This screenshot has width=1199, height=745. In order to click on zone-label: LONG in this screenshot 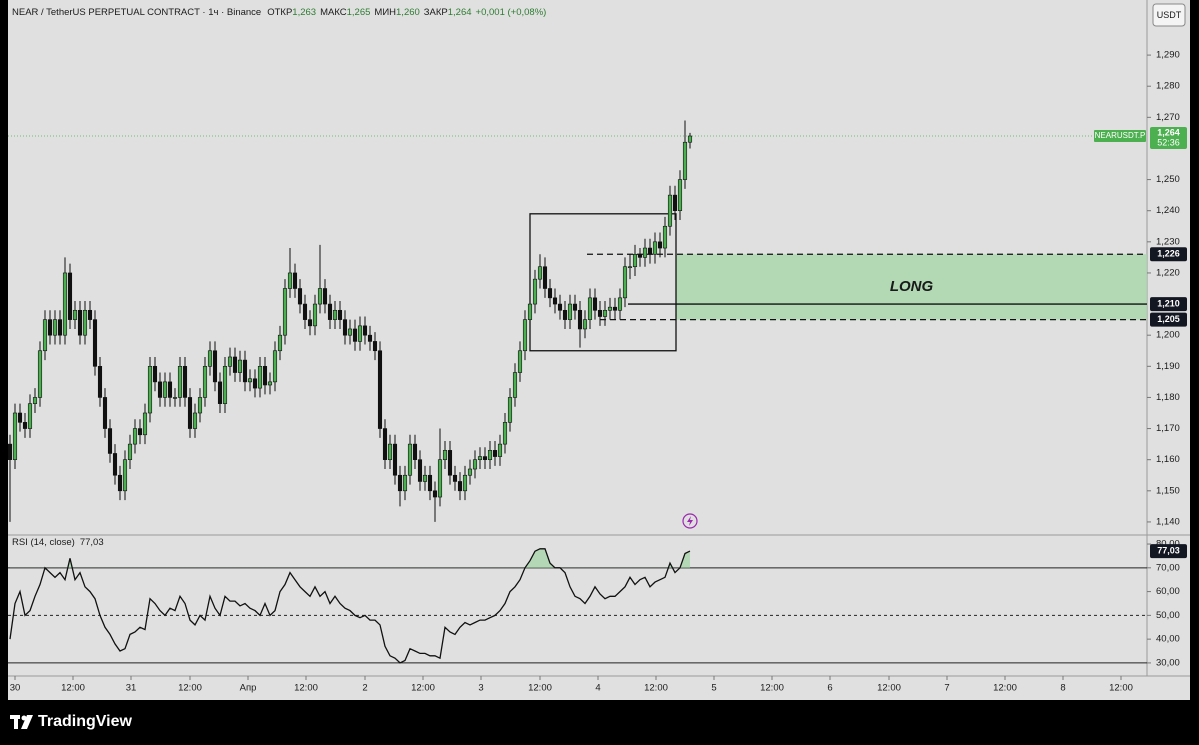, I will do `click(912, 286)`.